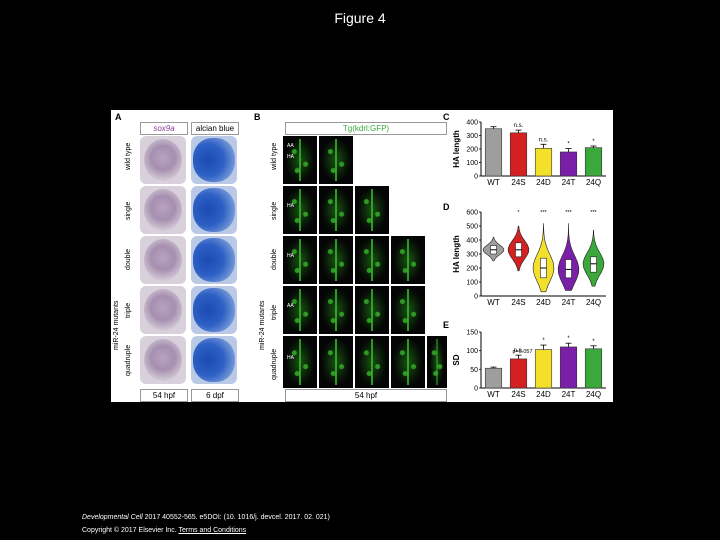 The height and width of the screenshot is (540, 720). I want to click on footer-54hpf-b: 54 hpf, so click(366, 395).